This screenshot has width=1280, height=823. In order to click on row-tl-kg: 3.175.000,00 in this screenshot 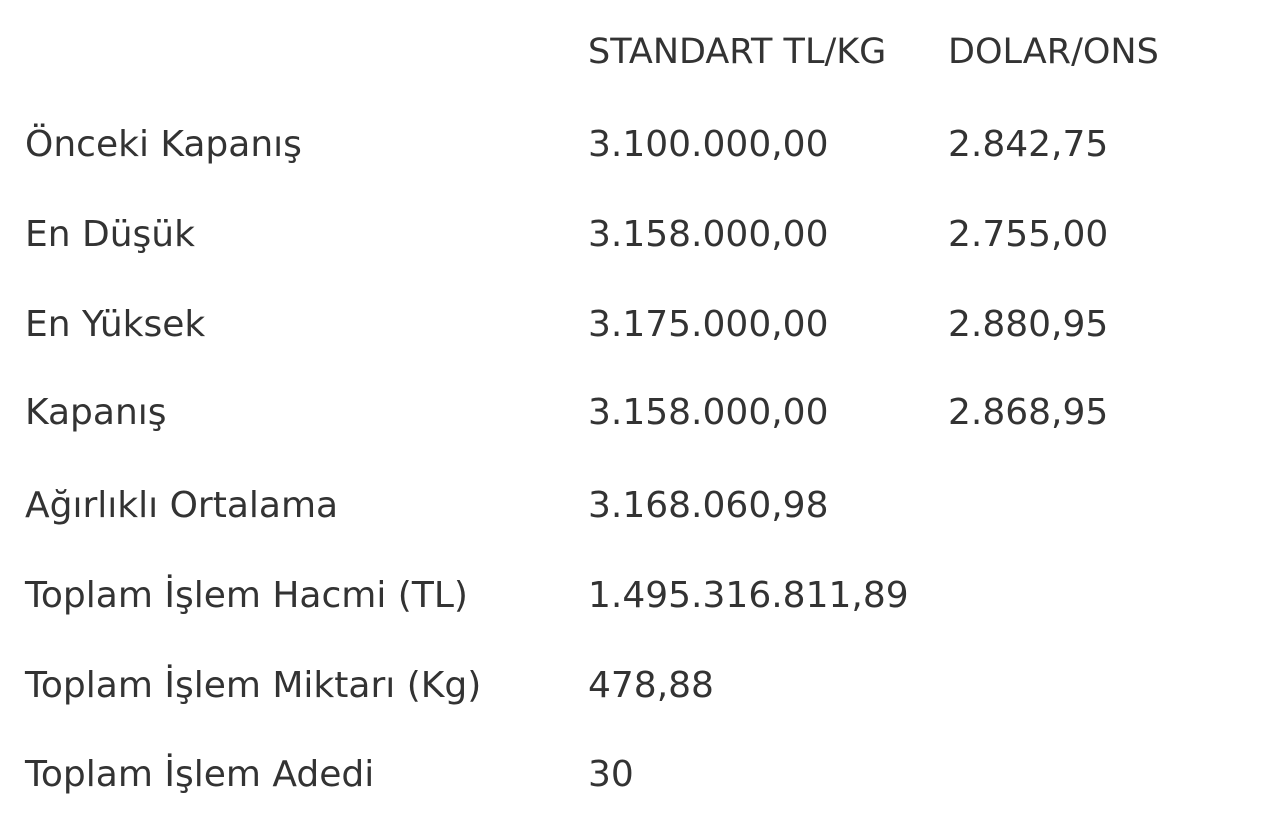, I will do `click(708, 324)`.